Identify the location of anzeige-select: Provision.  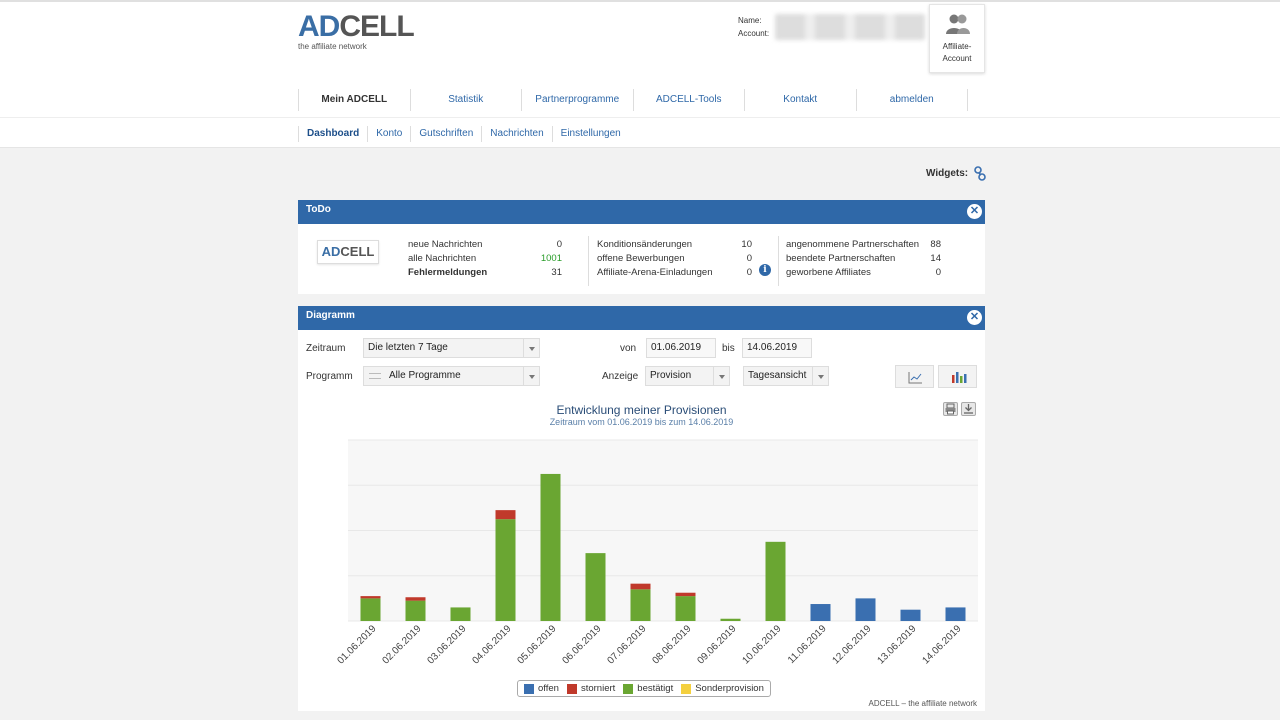
(687, 376).